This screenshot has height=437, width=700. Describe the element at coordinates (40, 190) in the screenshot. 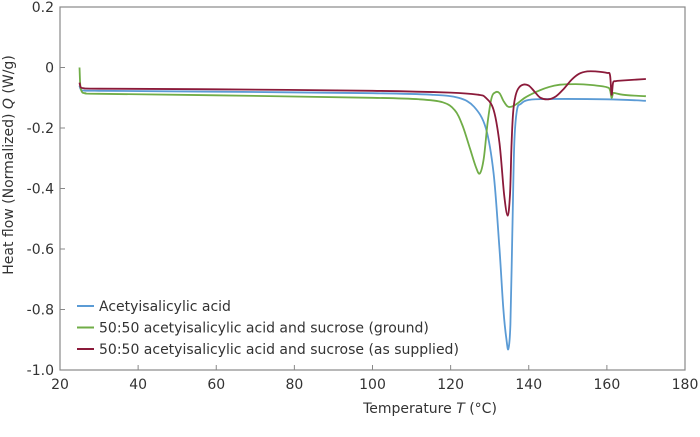

I see `y-tick-label: -0.4` at that location.